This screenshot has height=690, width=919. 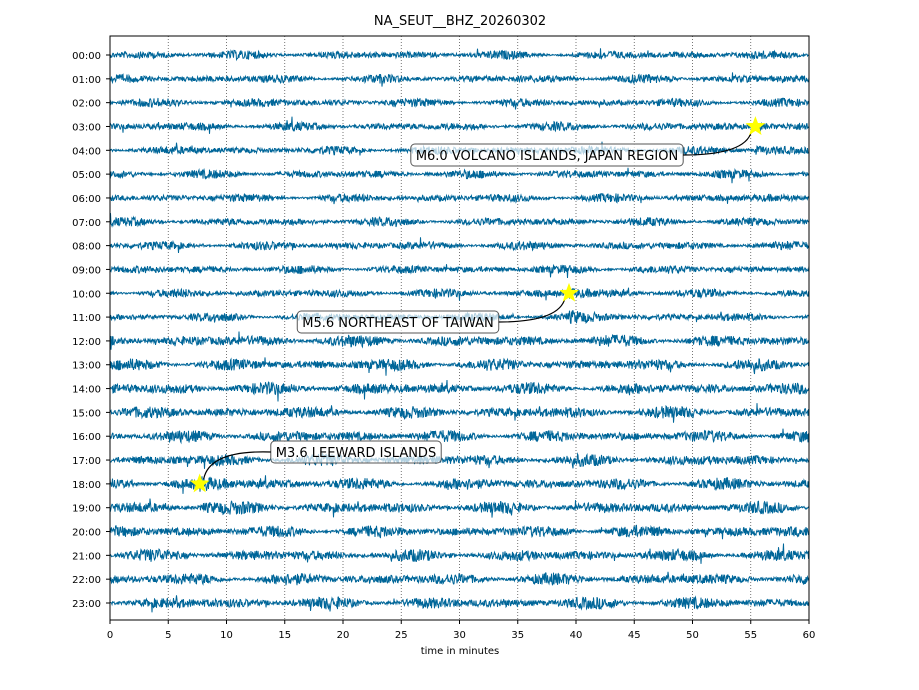 I want to click on y-tick-label: 10:00, so click(x=86, y=294).